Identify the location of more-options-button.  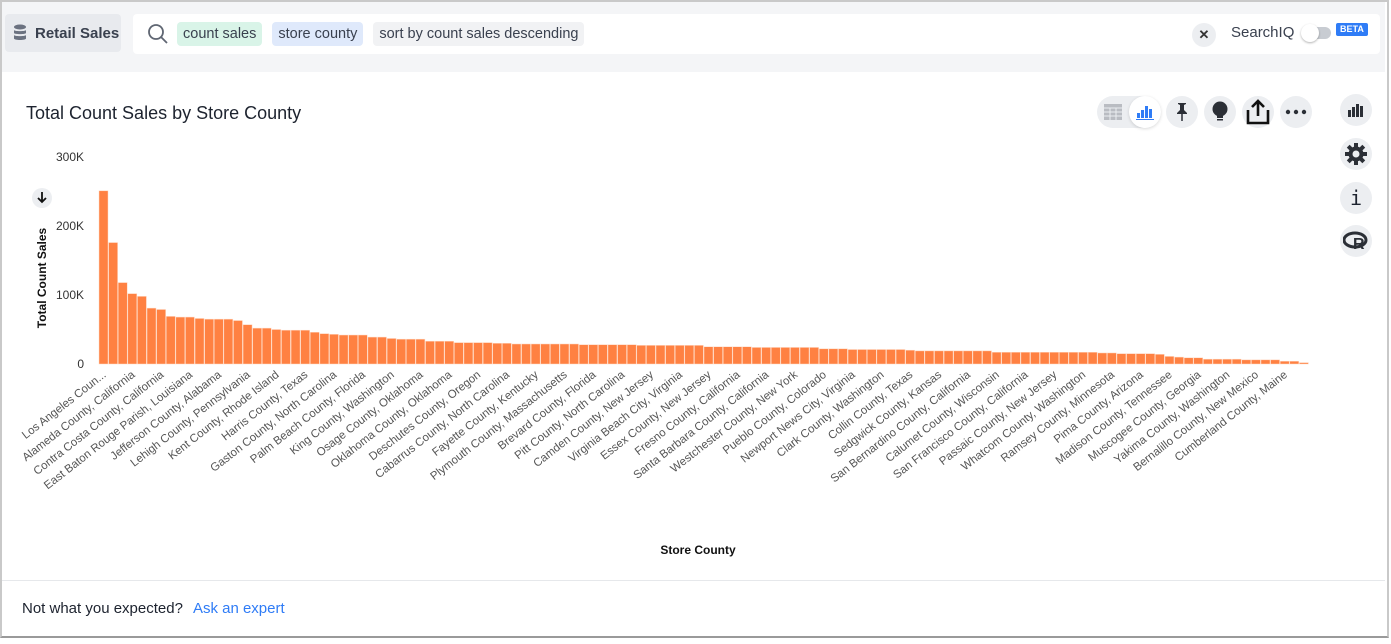
(1296, 112).